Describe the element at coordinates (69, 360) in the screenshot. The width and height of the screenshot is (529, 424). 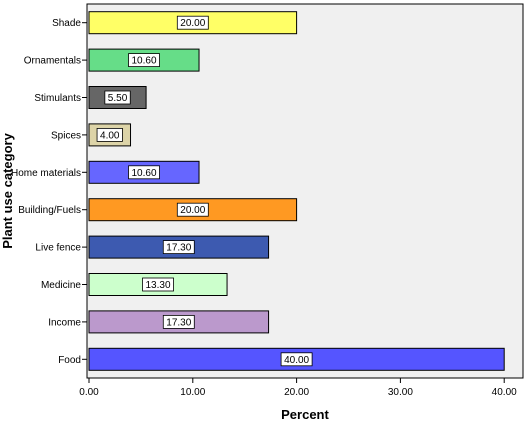
I see `y-tick-label-food: Food` at that location.